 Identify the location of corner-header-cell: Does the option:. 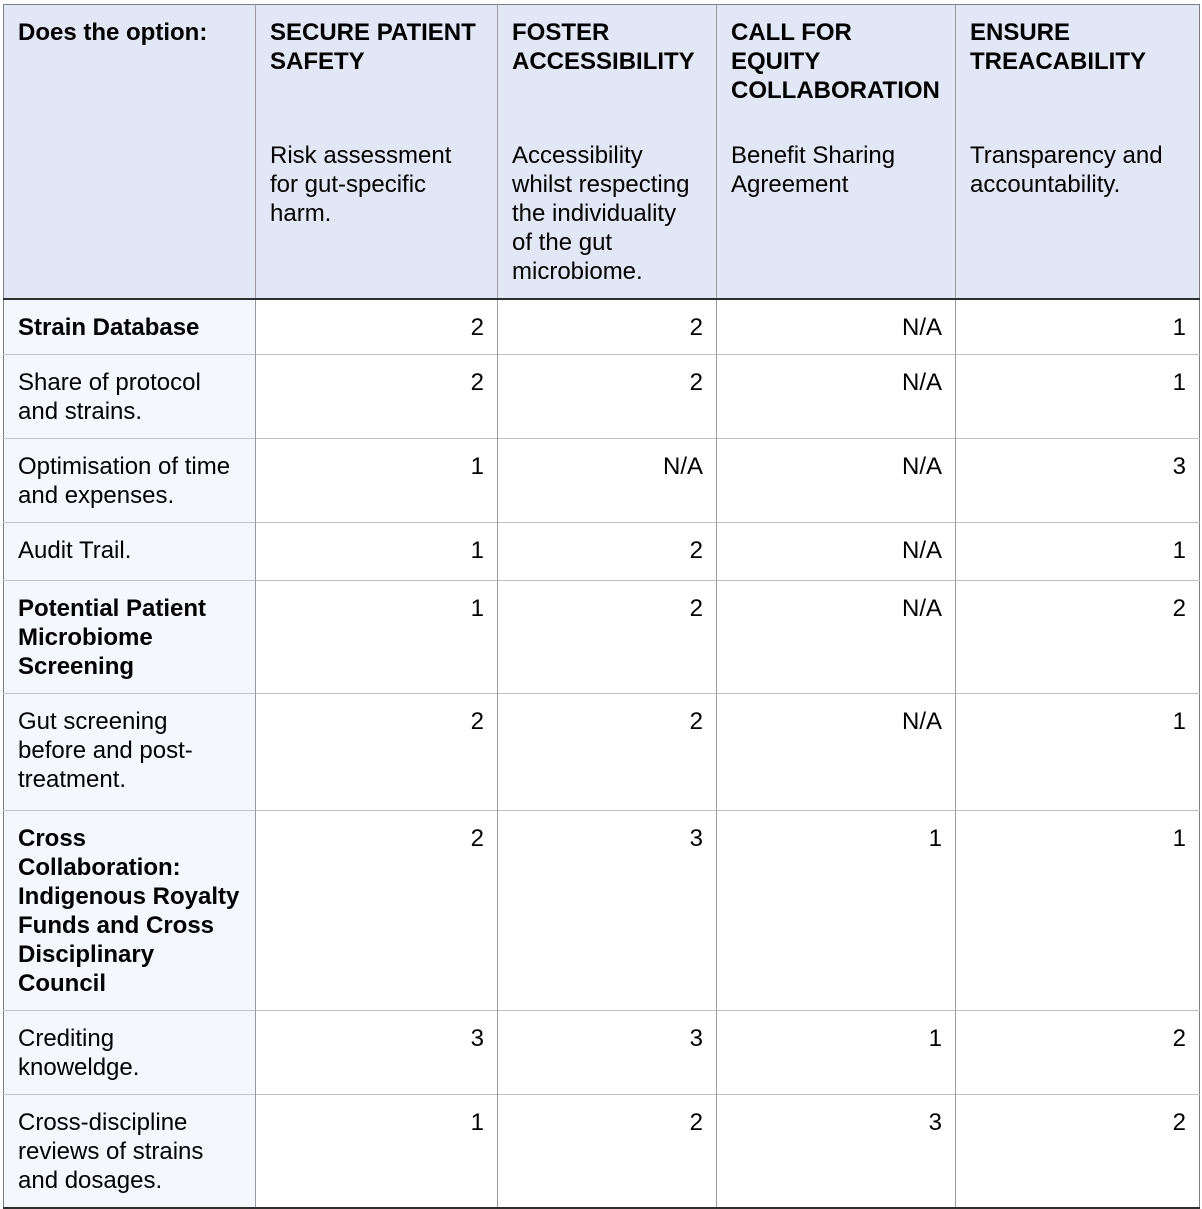
(129, 152).